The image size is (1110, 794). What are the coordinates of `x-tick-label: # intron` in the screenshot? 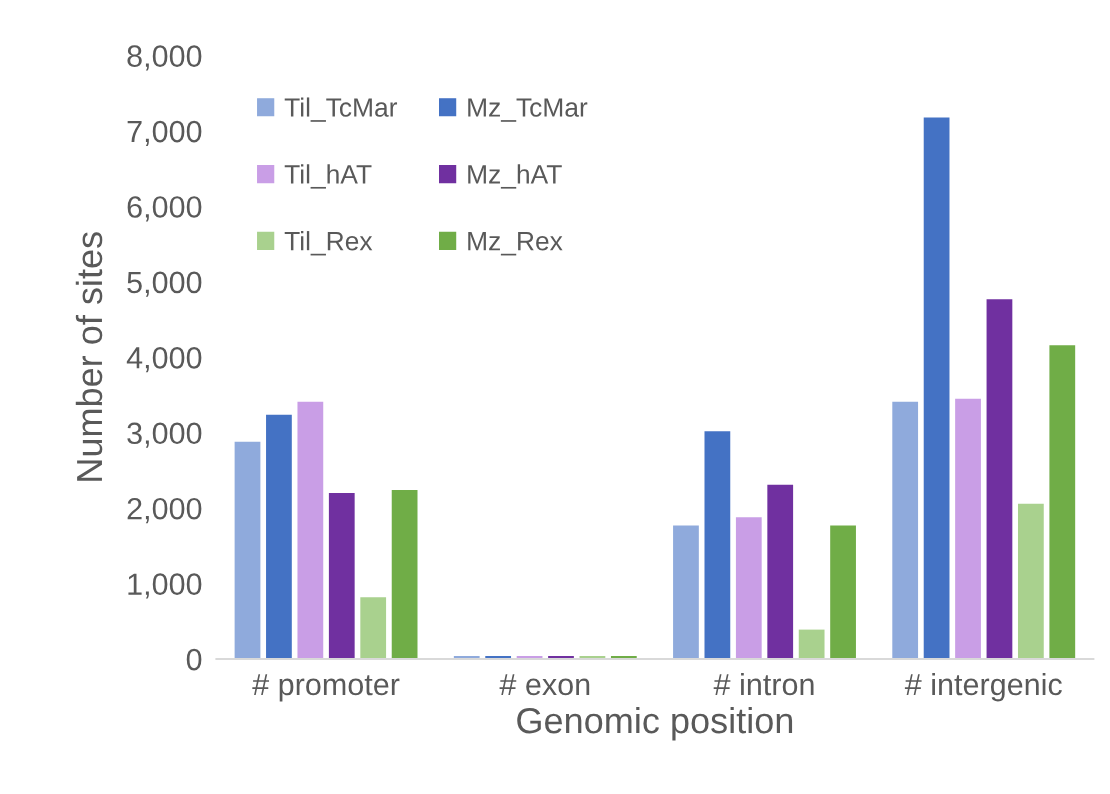 It's located at (763, 684).